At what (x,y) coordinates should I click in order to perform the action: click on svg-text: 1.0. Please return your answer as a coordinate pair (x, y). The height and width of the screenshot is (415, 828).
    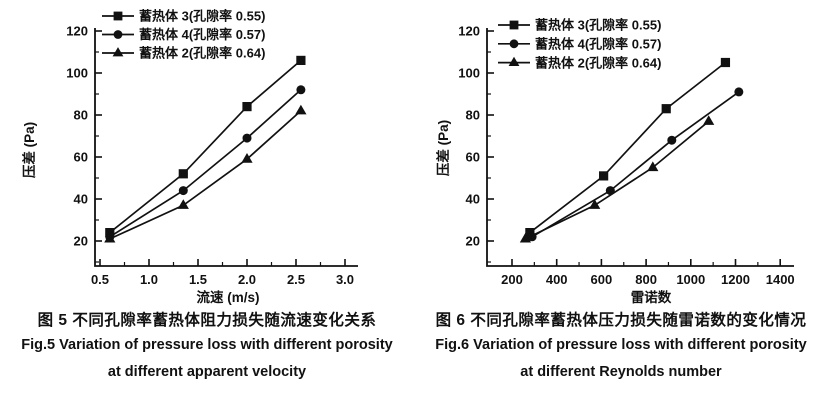
    Looking at the image, I should click on (149, 279).